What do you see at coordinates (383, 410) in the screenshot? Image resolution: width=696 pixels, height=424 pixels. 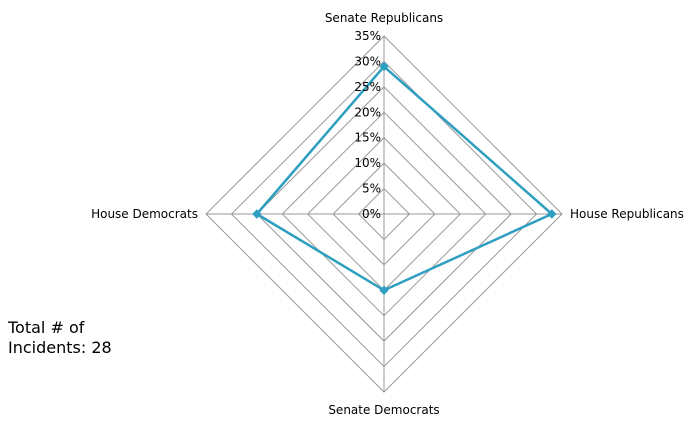 I see `category-label: Senate Democrats` at bounding box center [383, 410].